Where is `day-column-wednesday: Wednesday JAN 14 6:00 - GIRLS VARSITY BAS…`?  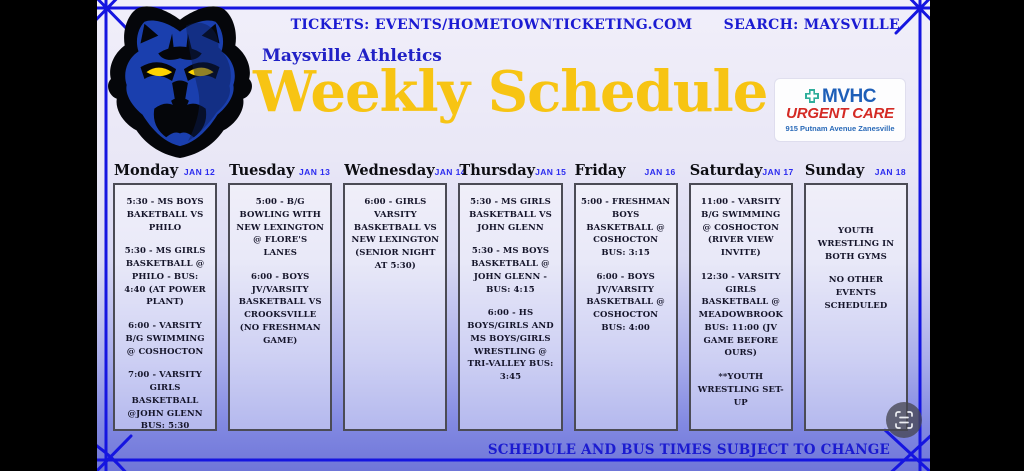
day-column-wednesday: Wednesday JAN 14 6:00 - GIRLS VARSITY BAS… is located at coordinates (404, 296).